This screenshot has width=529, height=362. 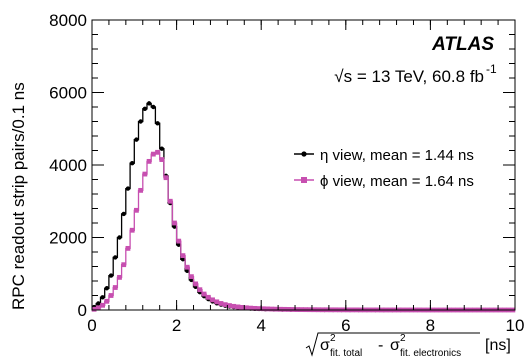 What do you see at coordinates (345, 325) in the screenshot?
I see `x-tick-label: 6` at bounding box center [345, 325].